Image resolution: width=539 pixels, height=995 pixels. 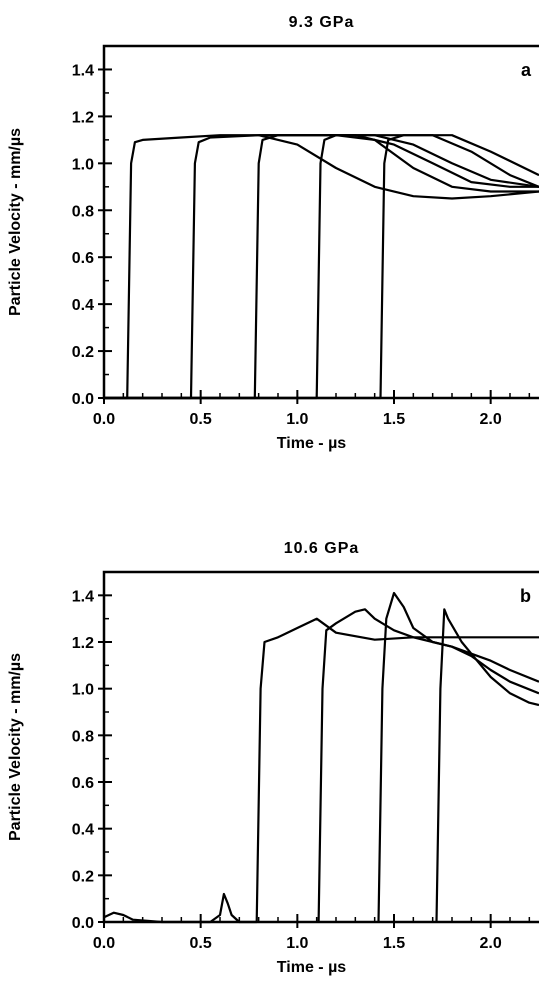 I want to click on chart-title: 9.3 GPa, so click(x=321, y=22).